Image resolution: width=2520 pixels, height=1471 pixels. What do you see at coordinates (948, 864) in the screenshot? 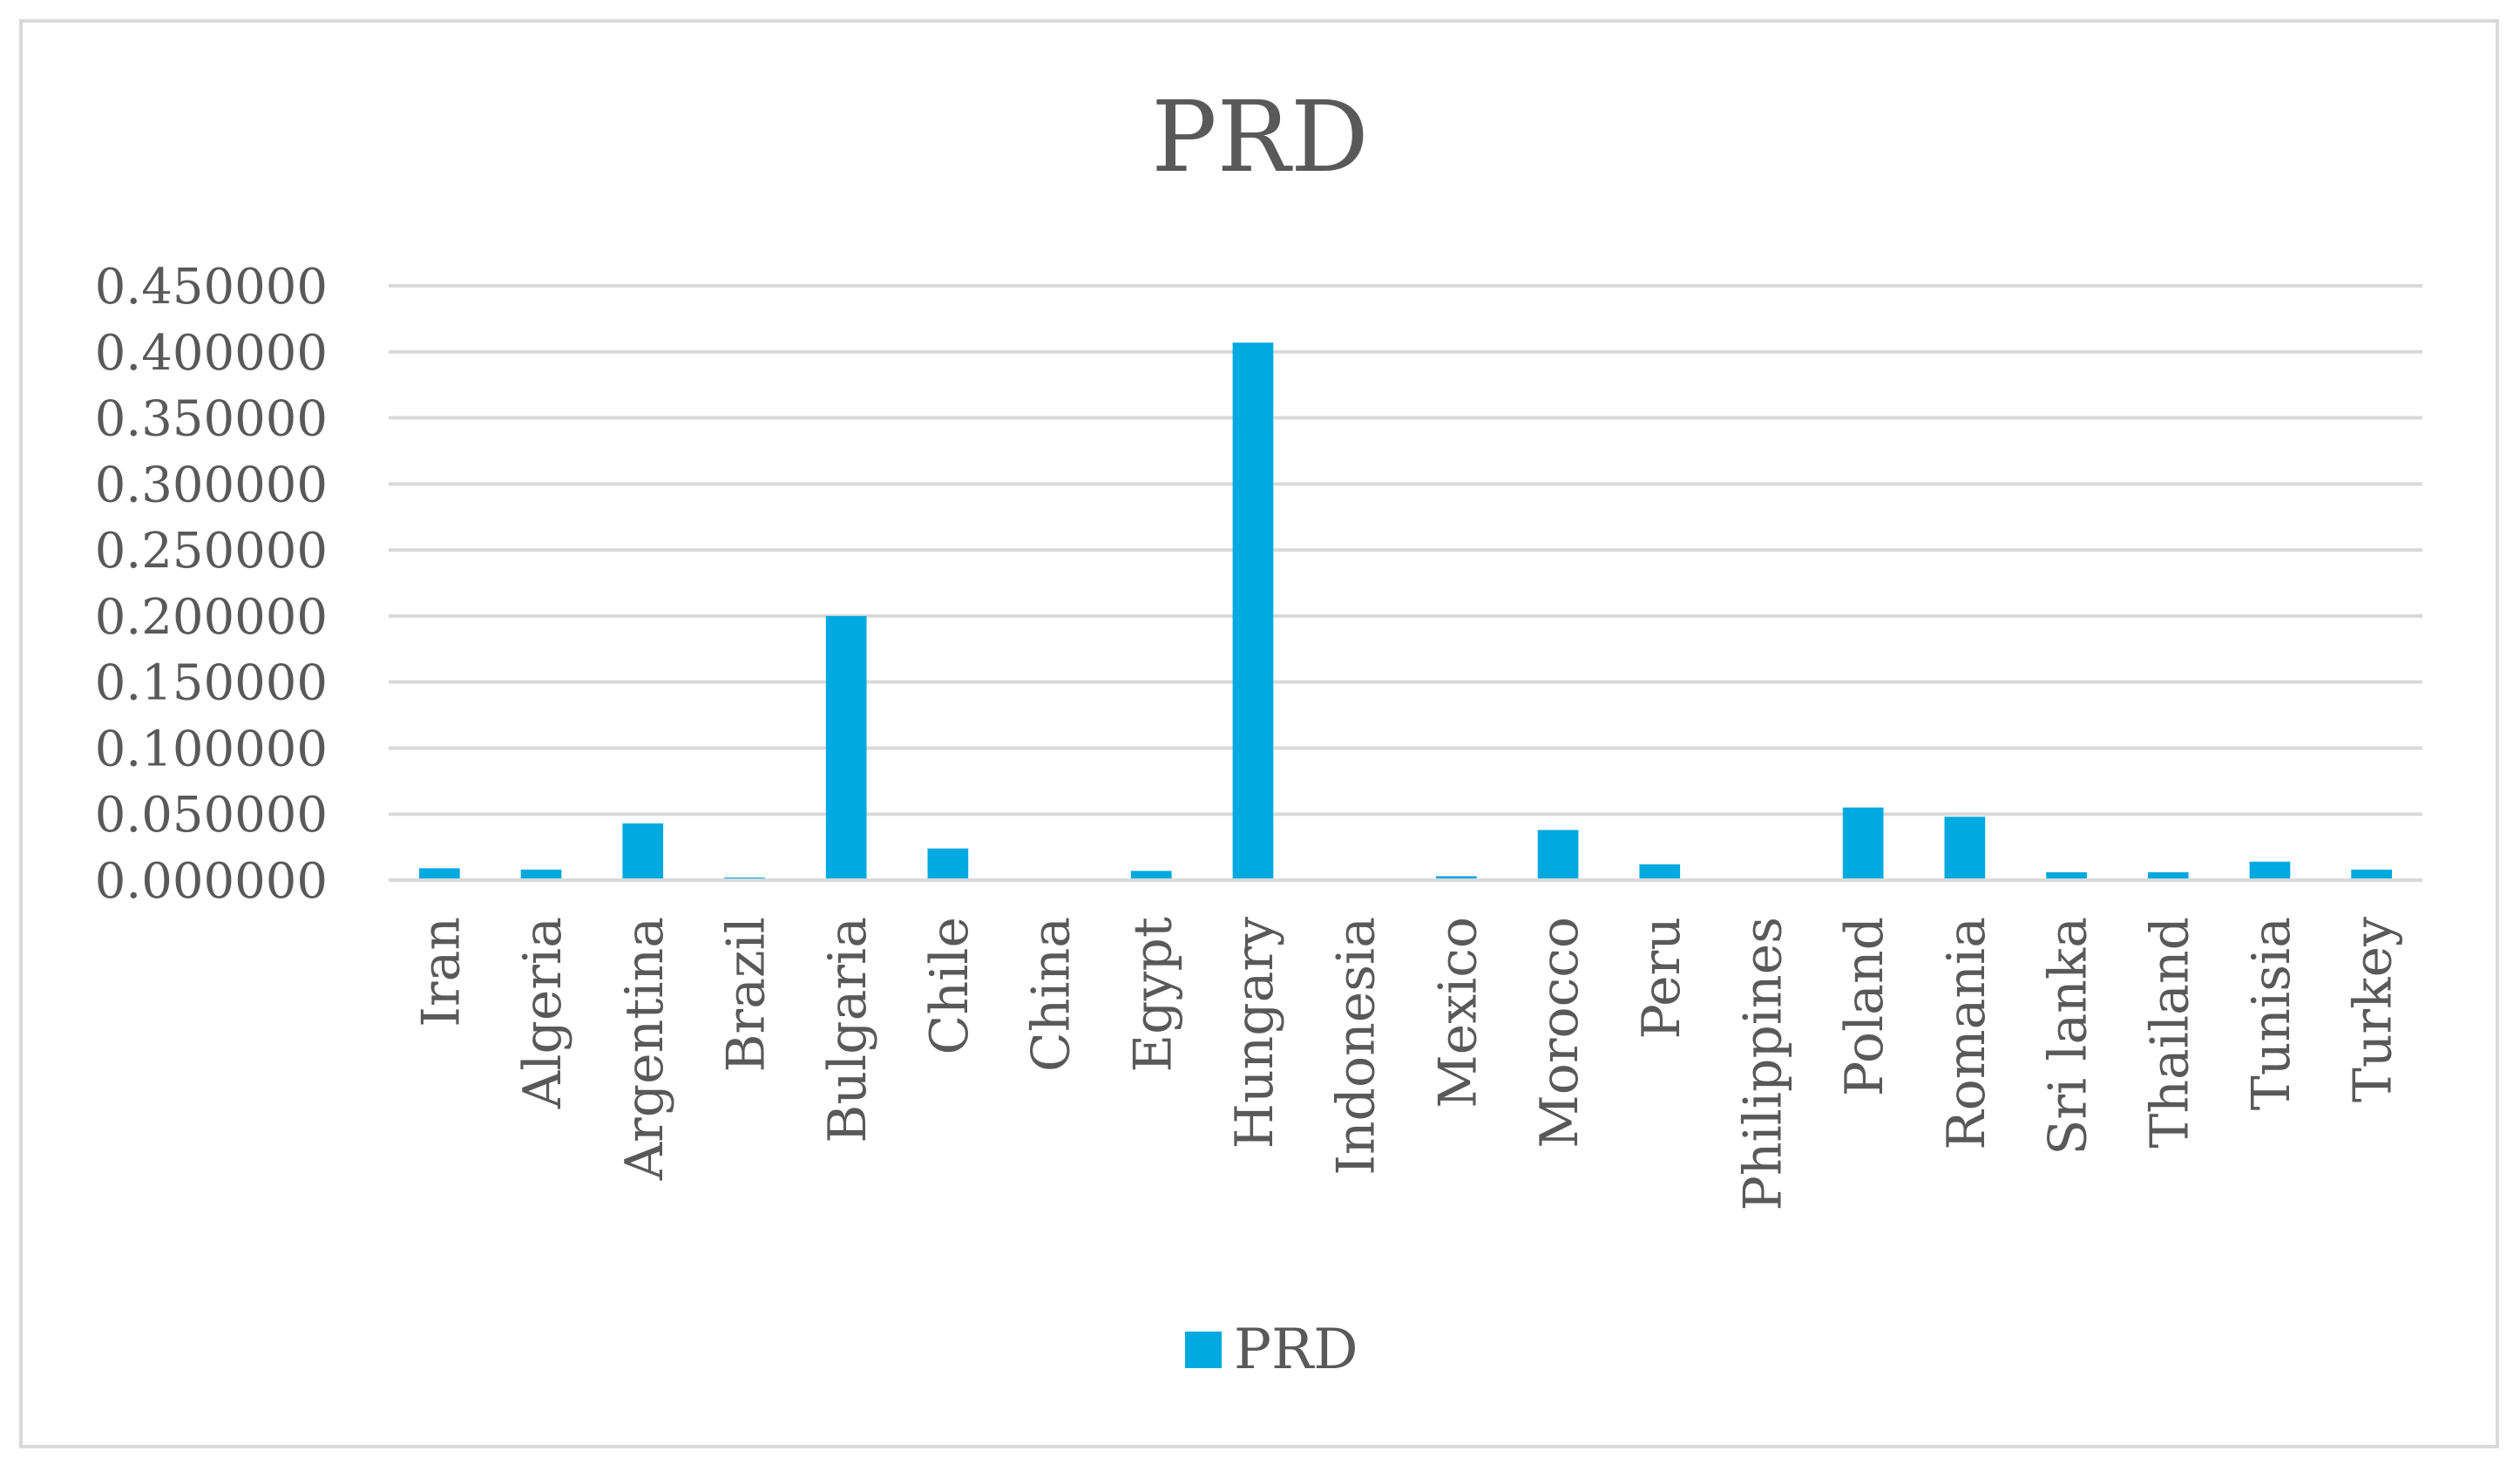
I see `bar-chile` at bounding box center [948, 864].